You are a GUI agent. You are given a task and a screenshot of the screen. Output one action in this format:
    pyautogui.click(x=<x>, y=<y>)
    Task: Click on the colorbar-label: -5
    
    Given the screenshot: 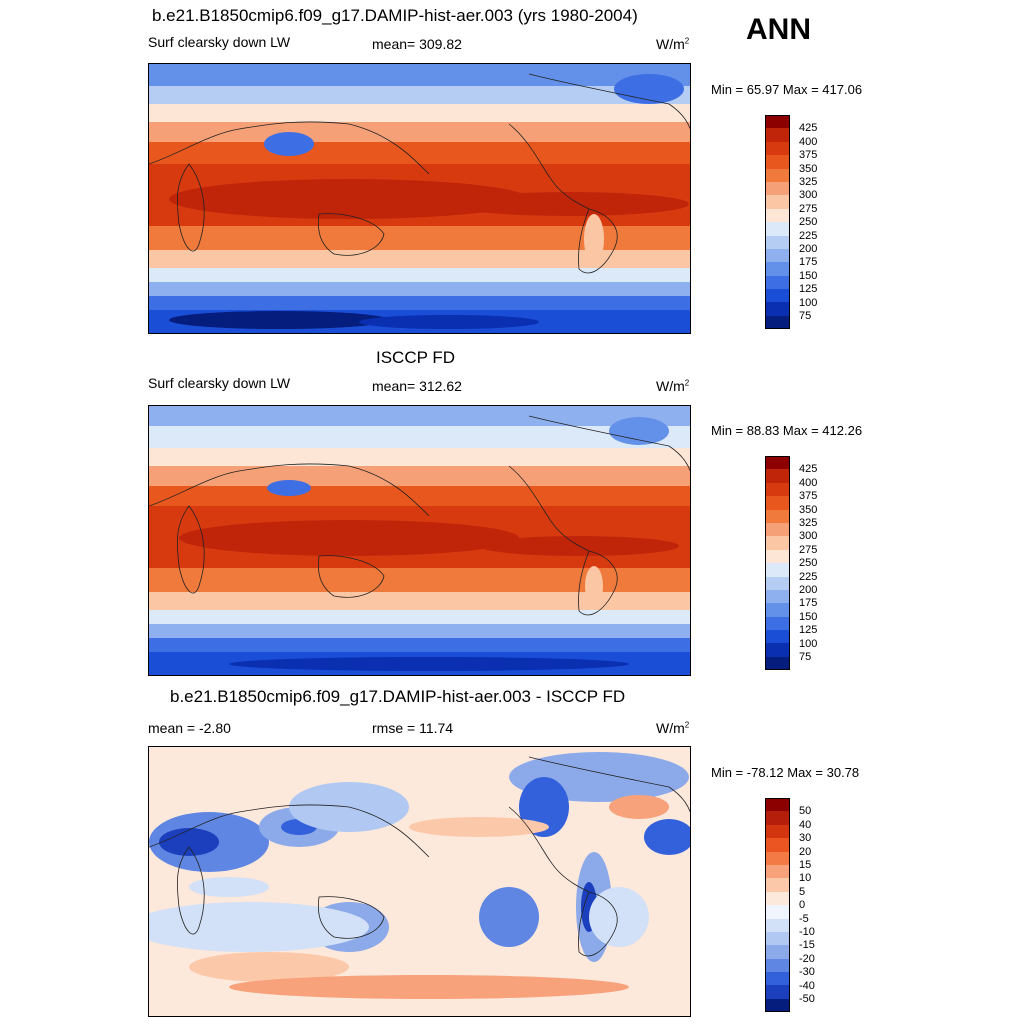 What is the action you would take?
    pyautogui.click(x=804, y=918)
    